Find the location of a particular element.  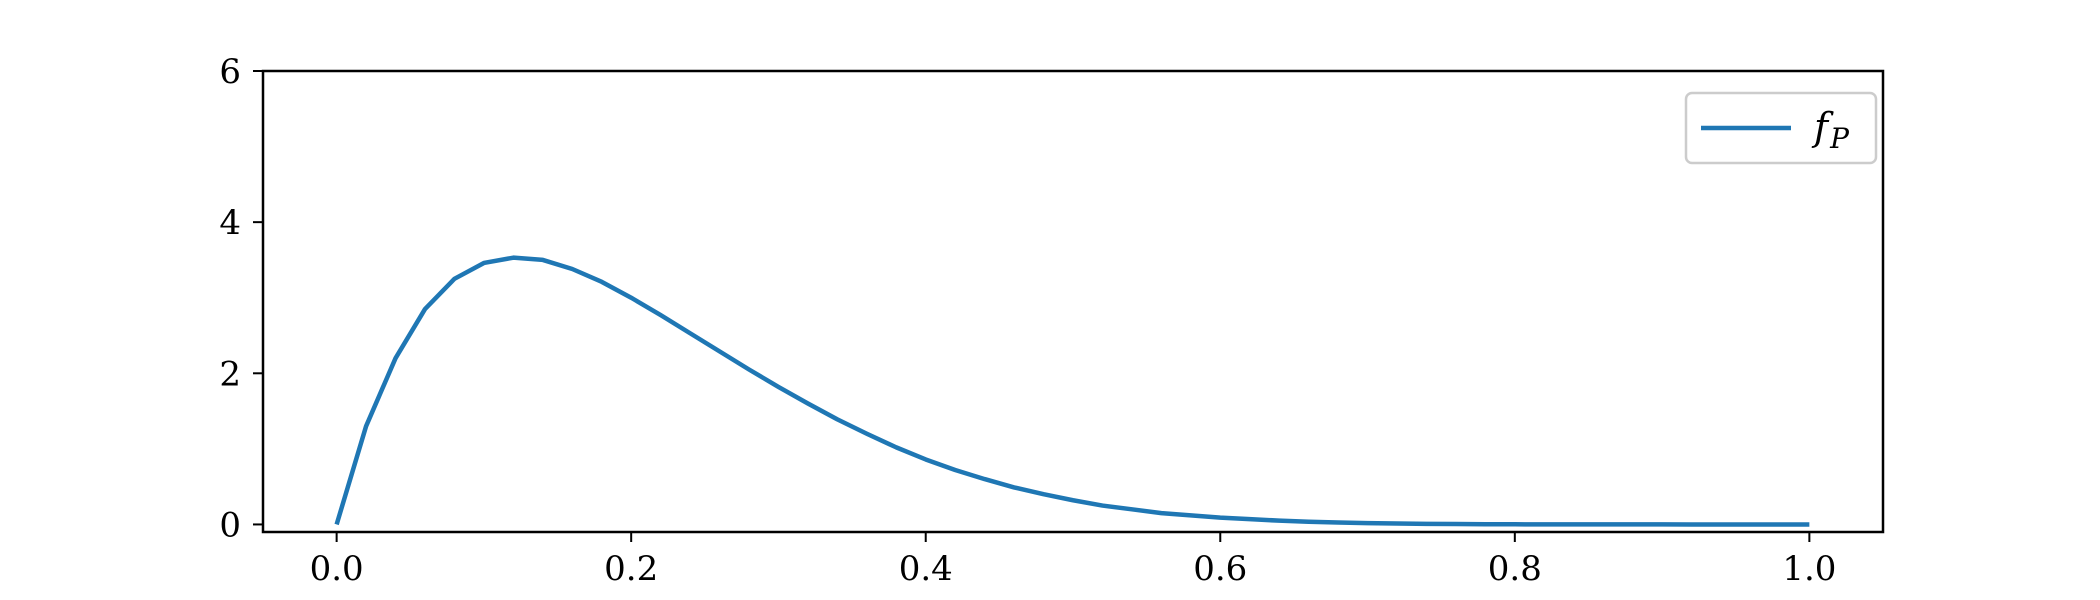

y-tick-label: 4 is located at coordinates (230, 223).